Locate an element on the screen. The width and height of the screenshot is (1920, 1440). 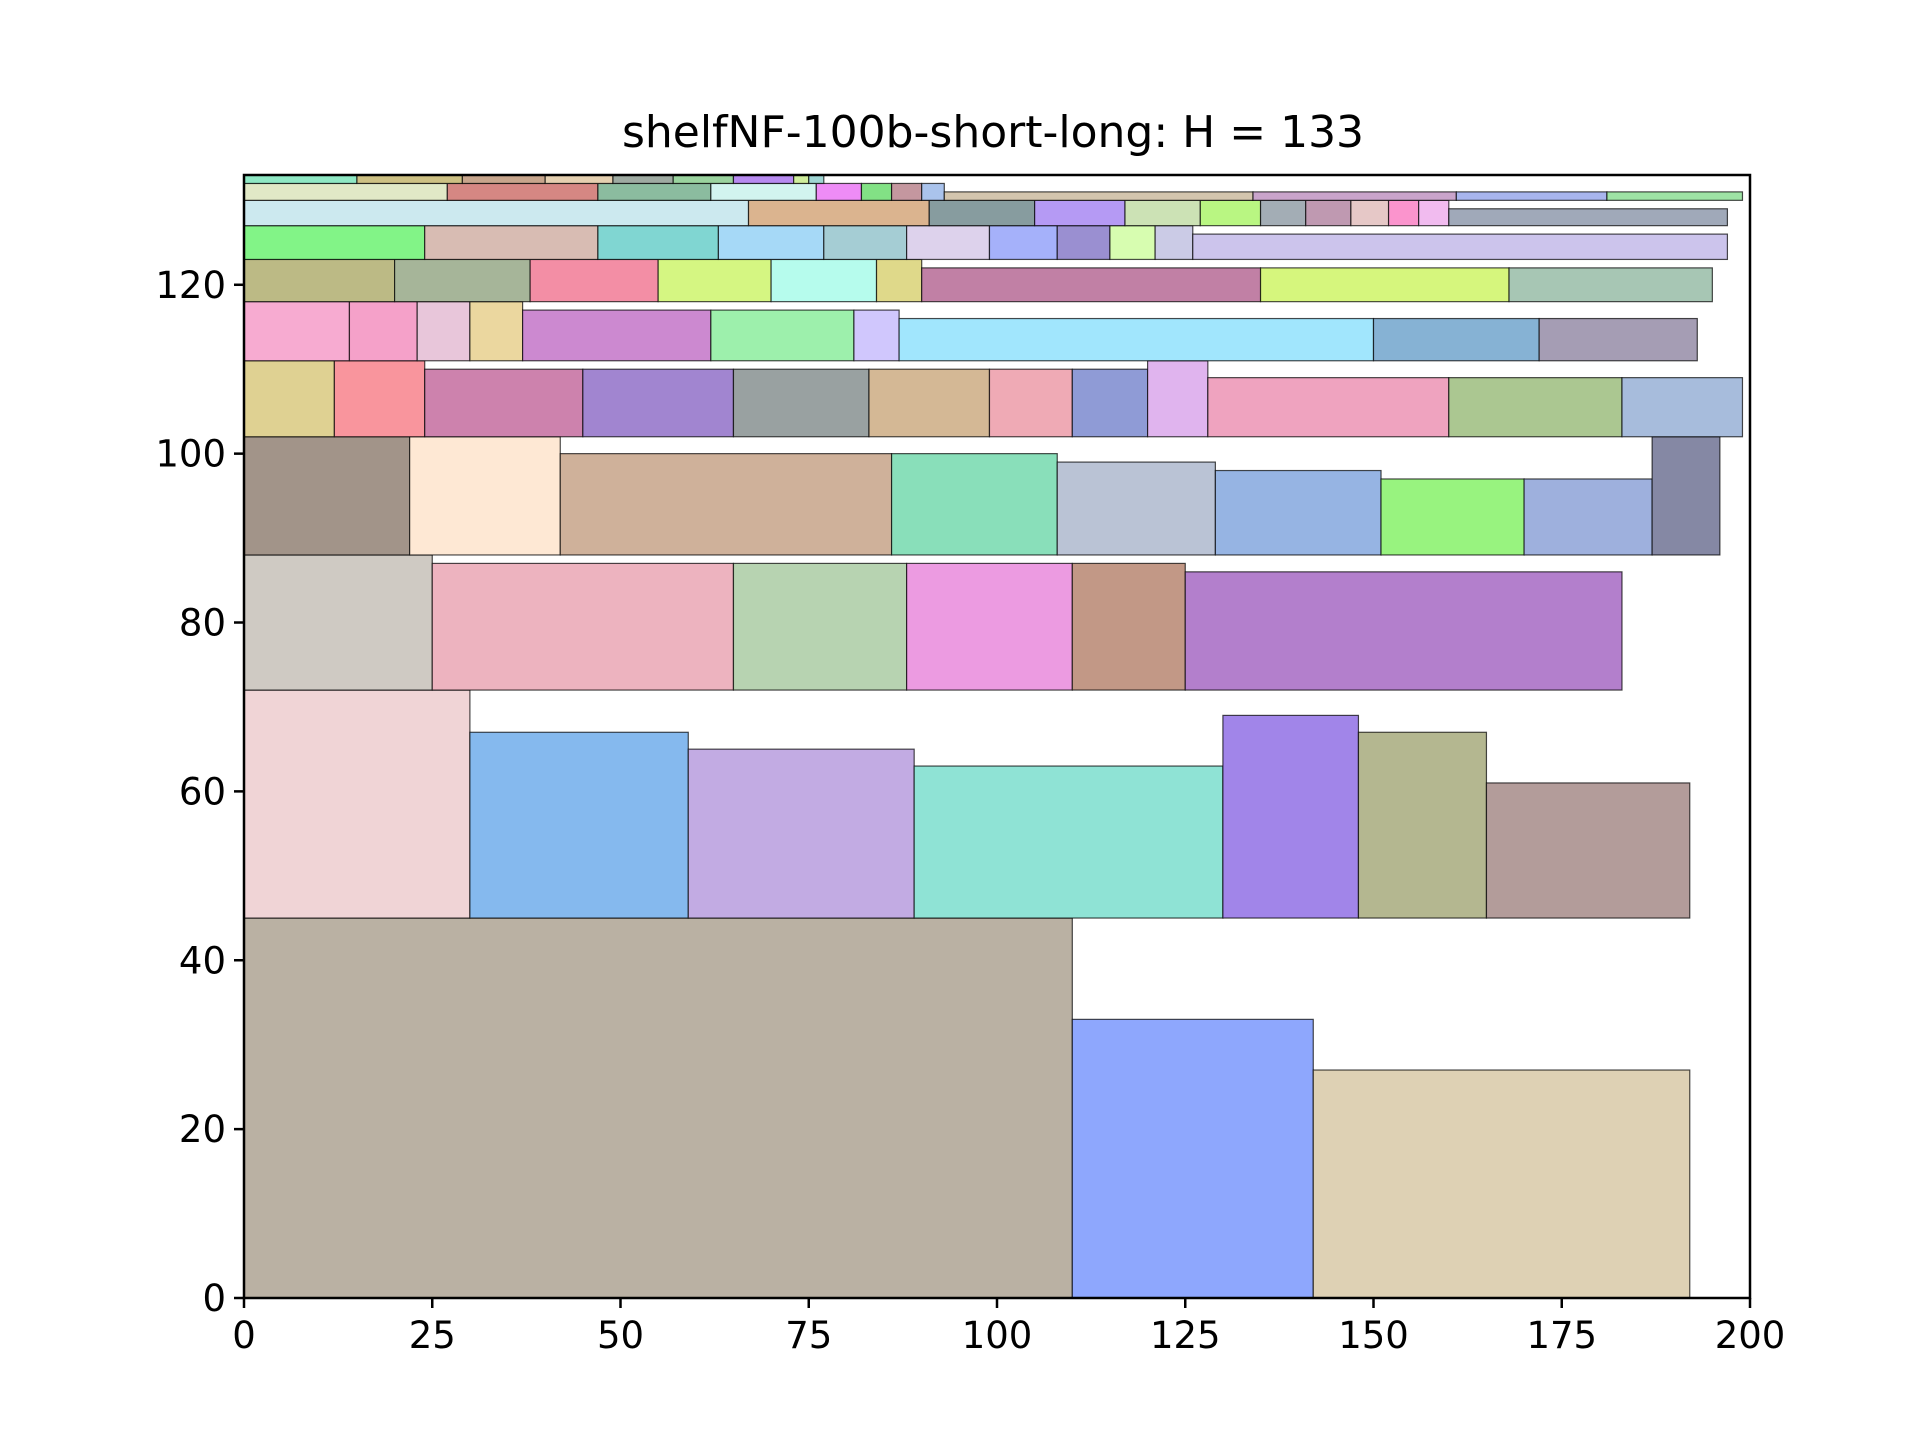
x-tick-label: 0 is located at coordinates (244, 1335).